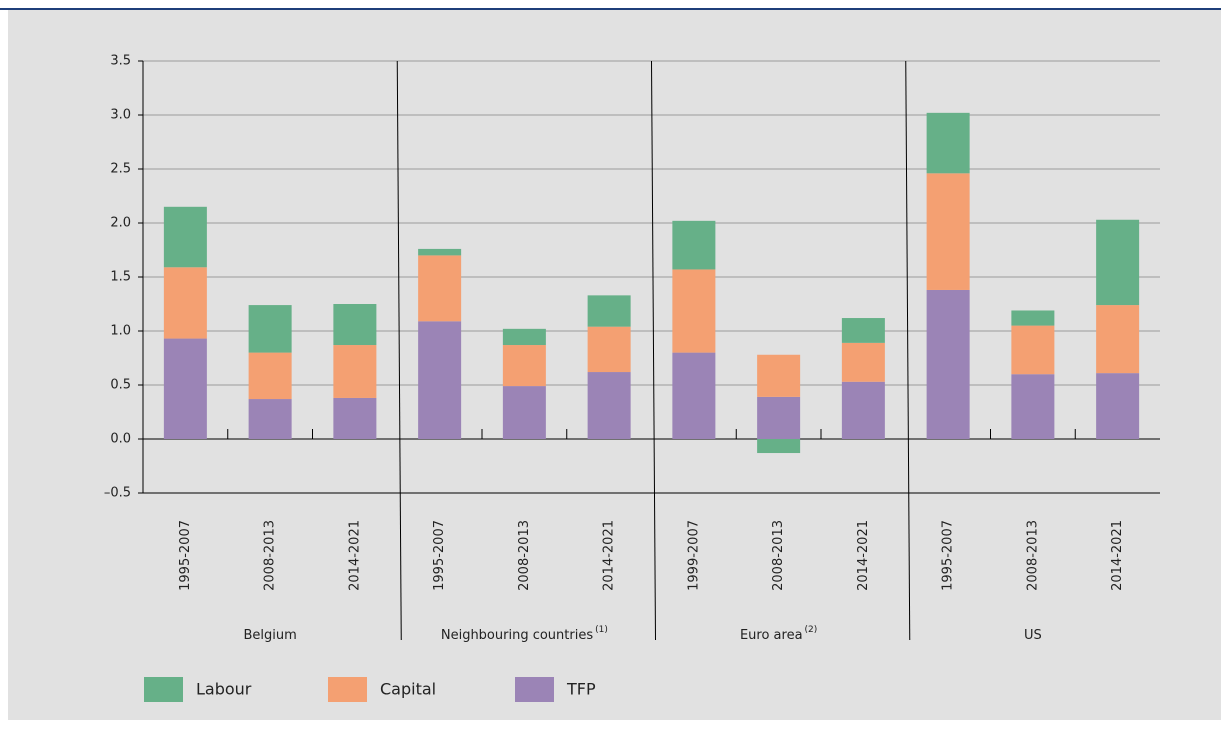 The height and width of the screenshot is (729, 1221). Describe the element at coordinates (120, 223) in the screenshot. I see `y-tick-label: 2.0` at that location.